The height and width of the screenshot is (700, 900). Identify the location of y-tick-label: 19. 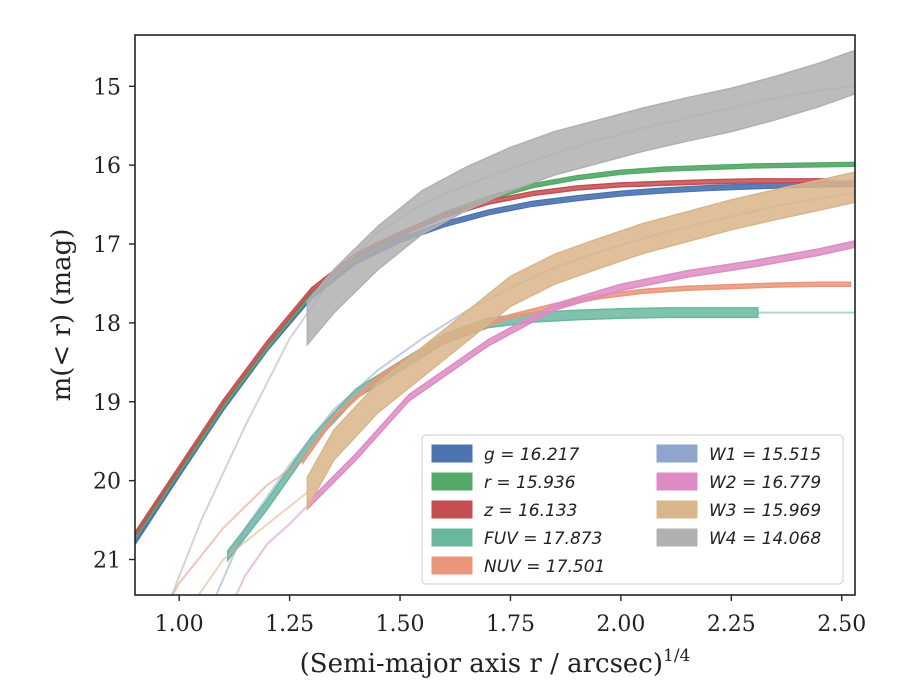
(107, 403).